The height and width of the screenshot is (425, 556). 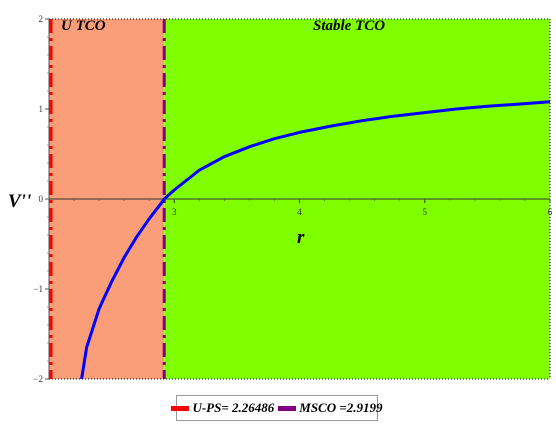 What do you see at coordinates (19, 201) in the screenshot?
I see `y-axis-label: V''` at bounding box center [19, 201].